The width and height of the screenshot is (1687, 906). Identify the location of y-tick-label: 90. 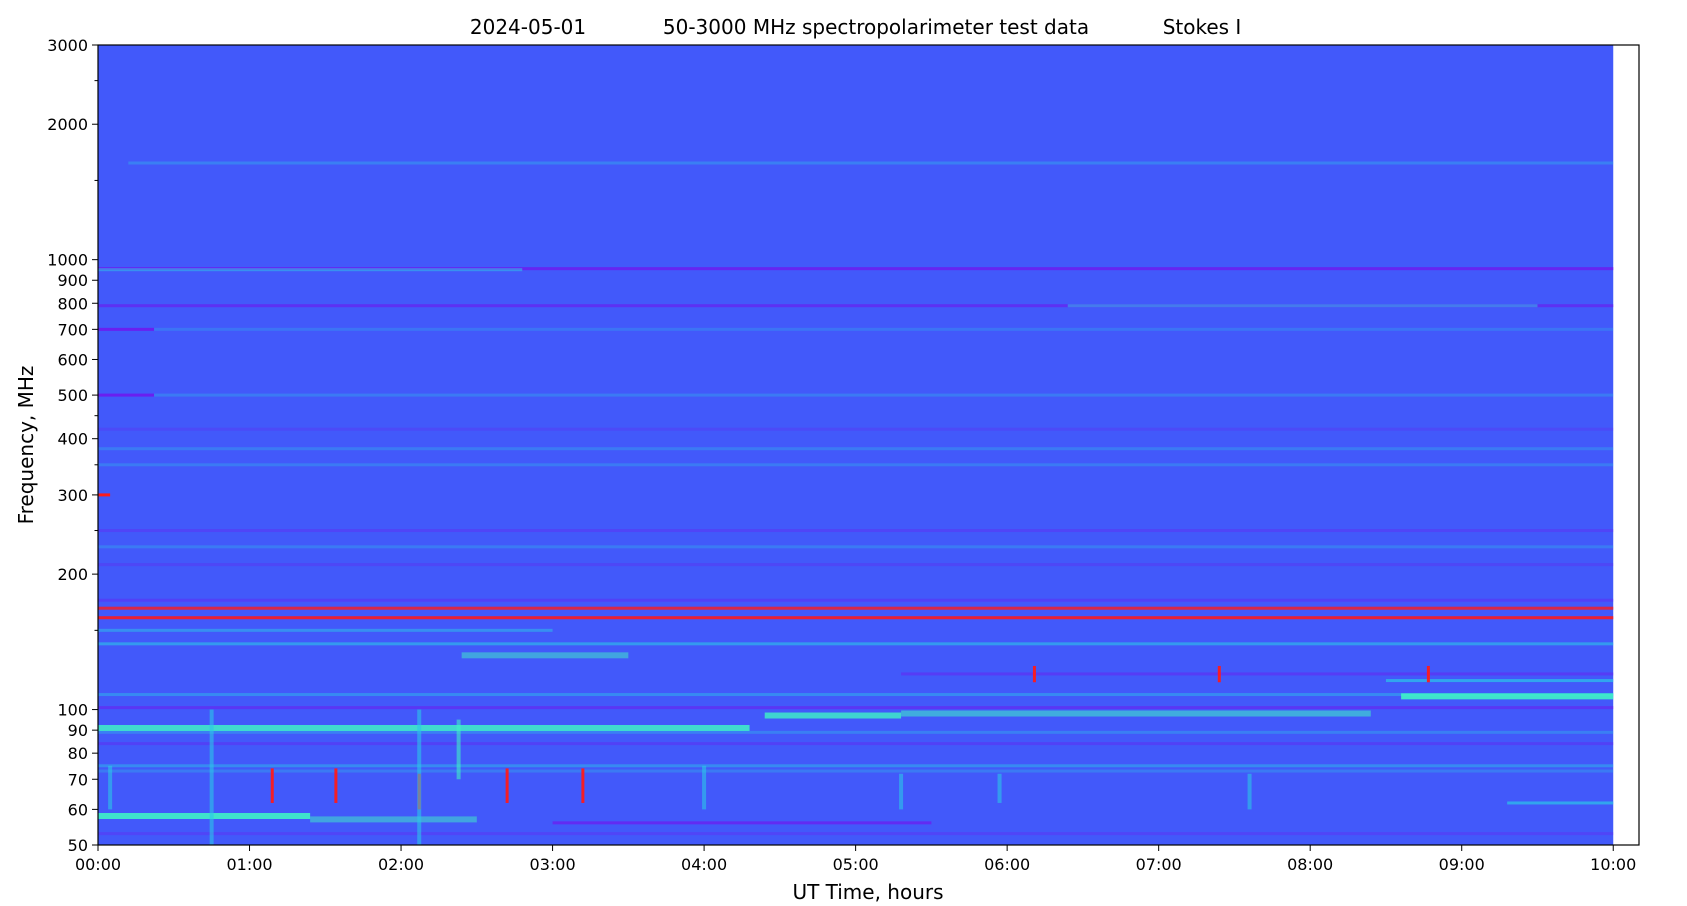
(78, 730).